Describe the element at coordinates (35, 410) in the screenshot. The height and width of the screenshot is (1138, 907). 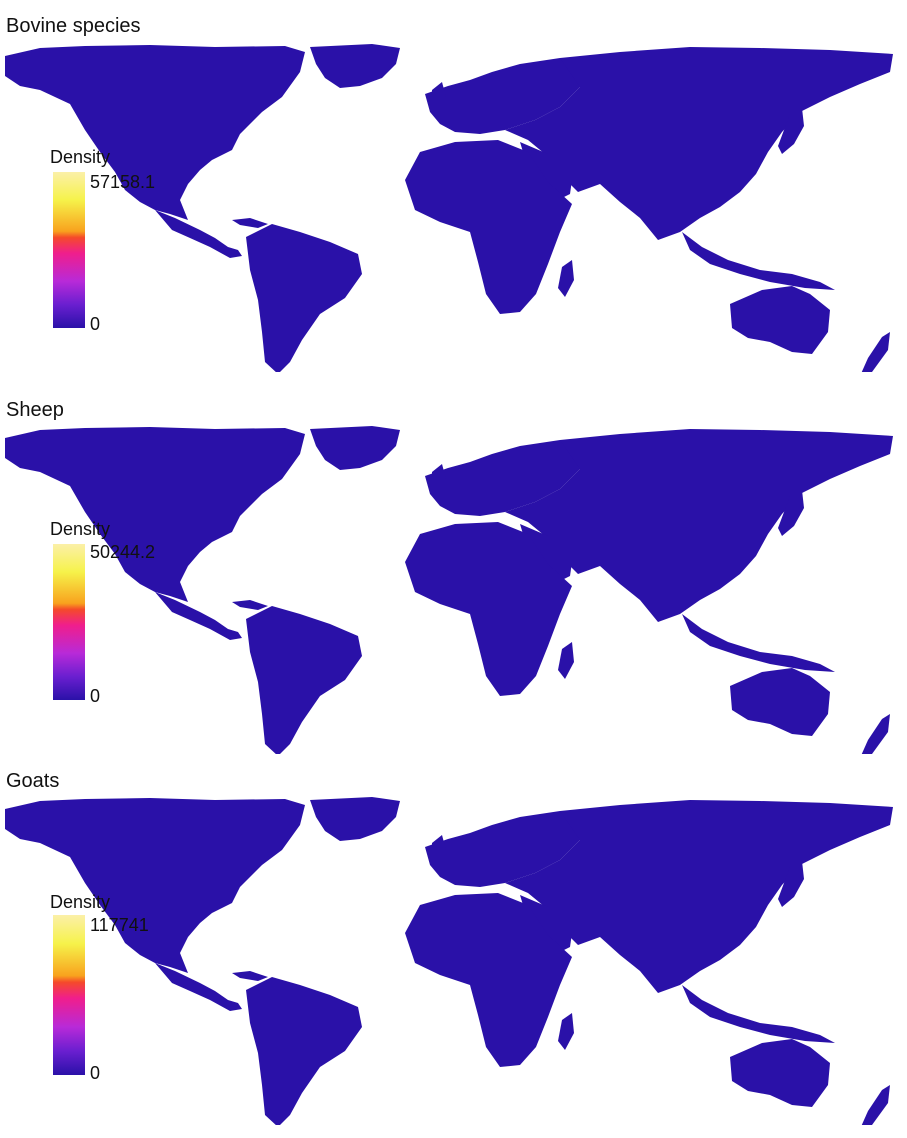
I see `panel-title: Sheep` at that location.